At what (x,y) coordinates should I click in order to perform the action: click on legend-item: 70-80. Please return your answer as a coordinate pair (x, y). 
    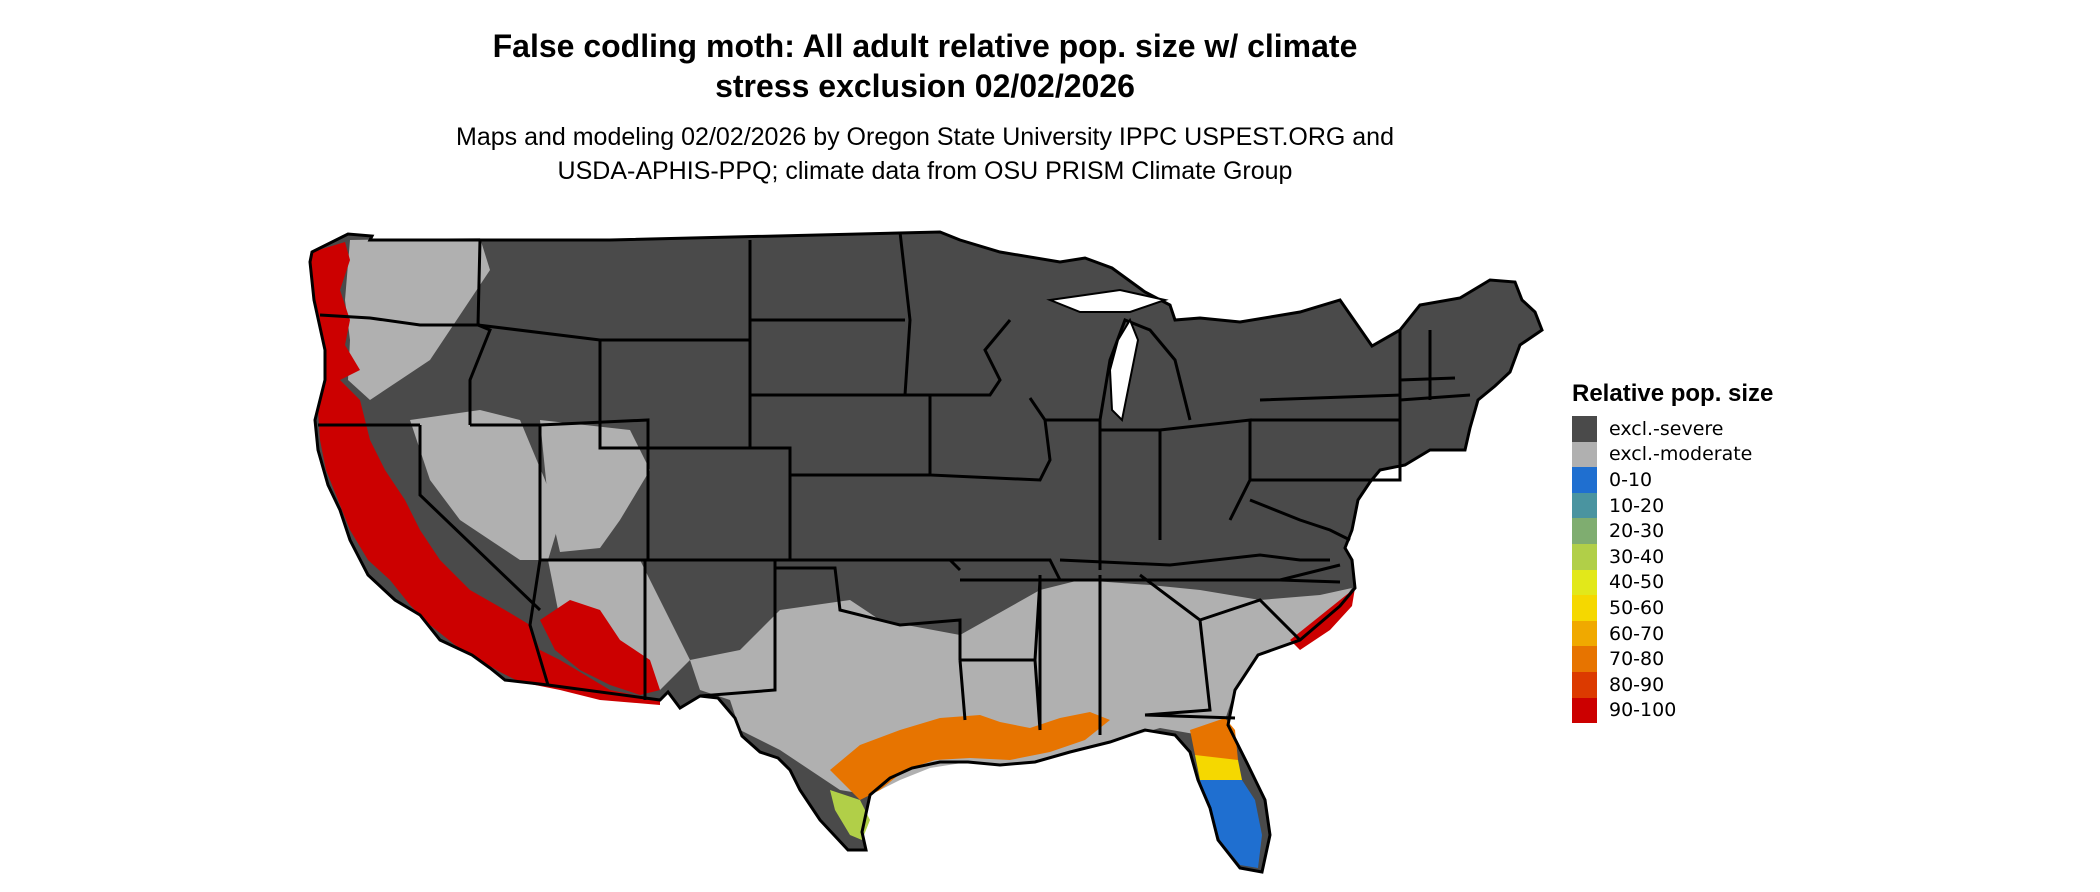
    Looking at the image, I should click on (1672, 659).